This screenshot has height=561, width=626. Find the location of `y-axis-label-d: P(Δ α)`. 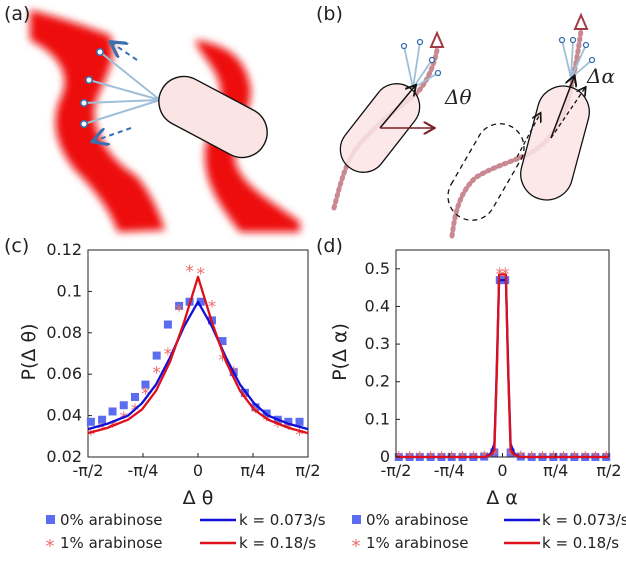

y-axis-label-d: P(Δ α) is located at coordinates (340, 352).